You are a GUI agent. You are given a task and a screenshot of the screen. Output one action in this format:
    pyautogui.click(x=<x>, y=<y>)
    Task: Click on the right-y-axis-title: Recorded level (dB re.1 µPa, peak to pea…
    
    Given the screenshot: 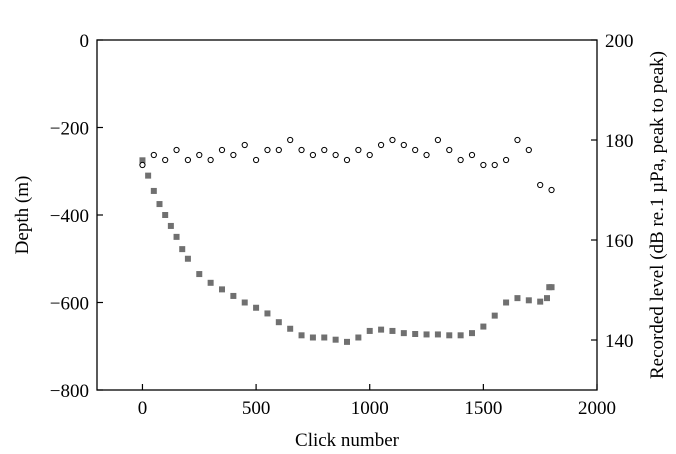 What is the action you would take?
    pyautogui.click(x=657, y=215)
    